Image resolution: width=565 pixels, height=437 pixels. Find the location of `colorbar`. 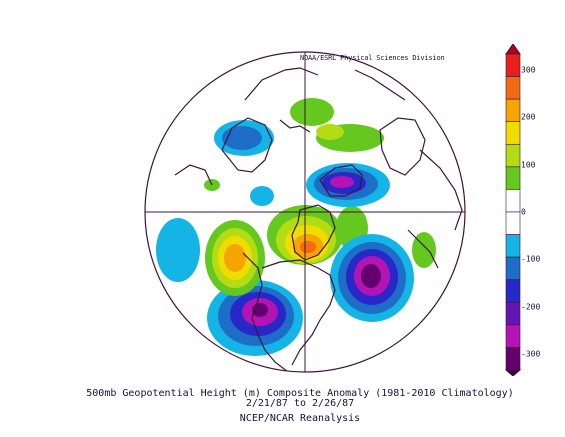

colorbar is located at coordinates (513, 210).